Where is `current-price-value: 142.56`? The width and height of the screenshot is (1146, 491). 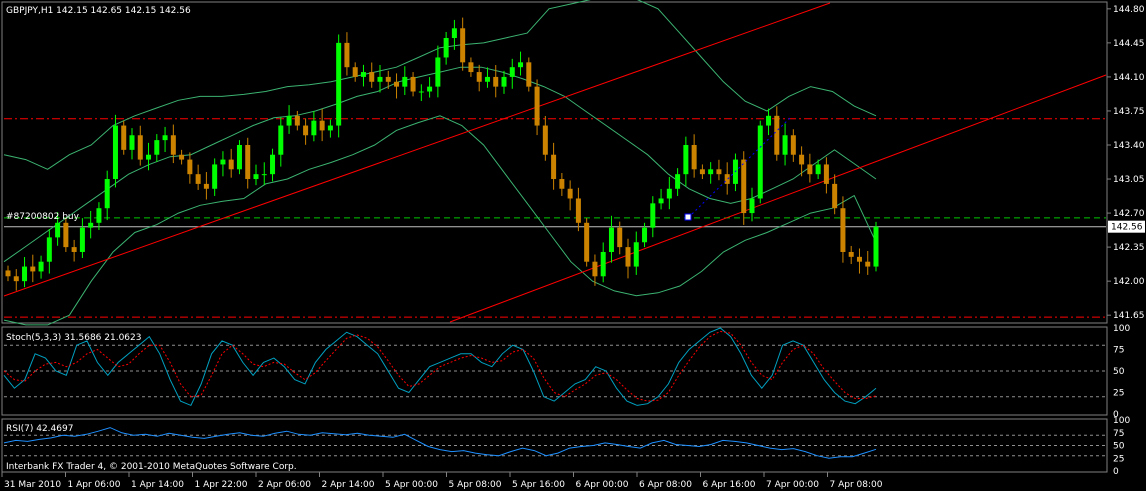 current-price-value: 142.56 is located at coordinates (1127, 228).